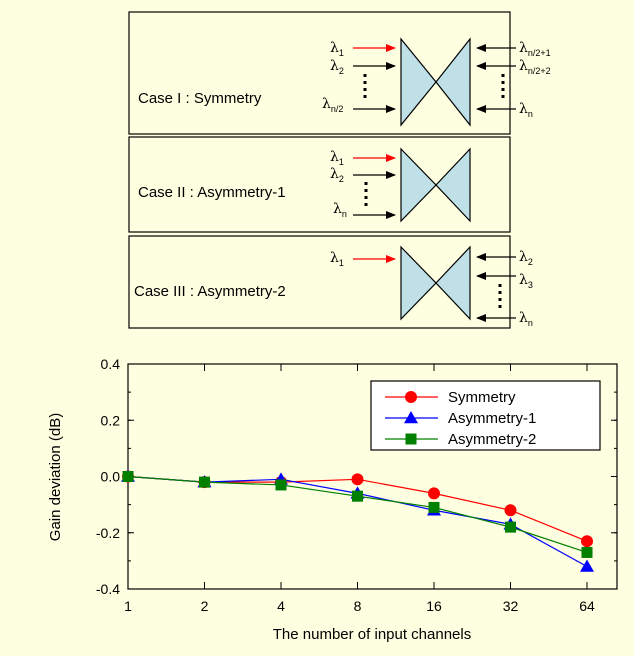 Image resolution: width=634 pixels, height=656 pixels. I want to click on case-3-right-label-2: λ3, so click(526, 281).